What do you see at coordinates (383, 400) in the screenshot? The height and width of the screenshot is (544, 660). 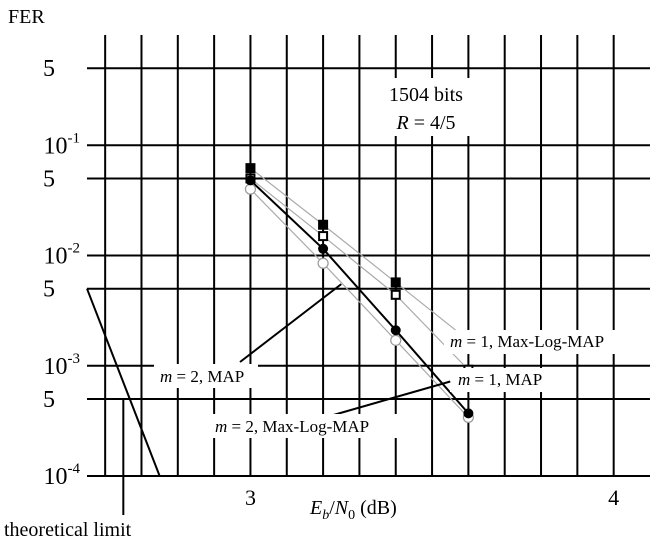 I see `series-leader-m2_maxlog` at bounding box center [383, 400].